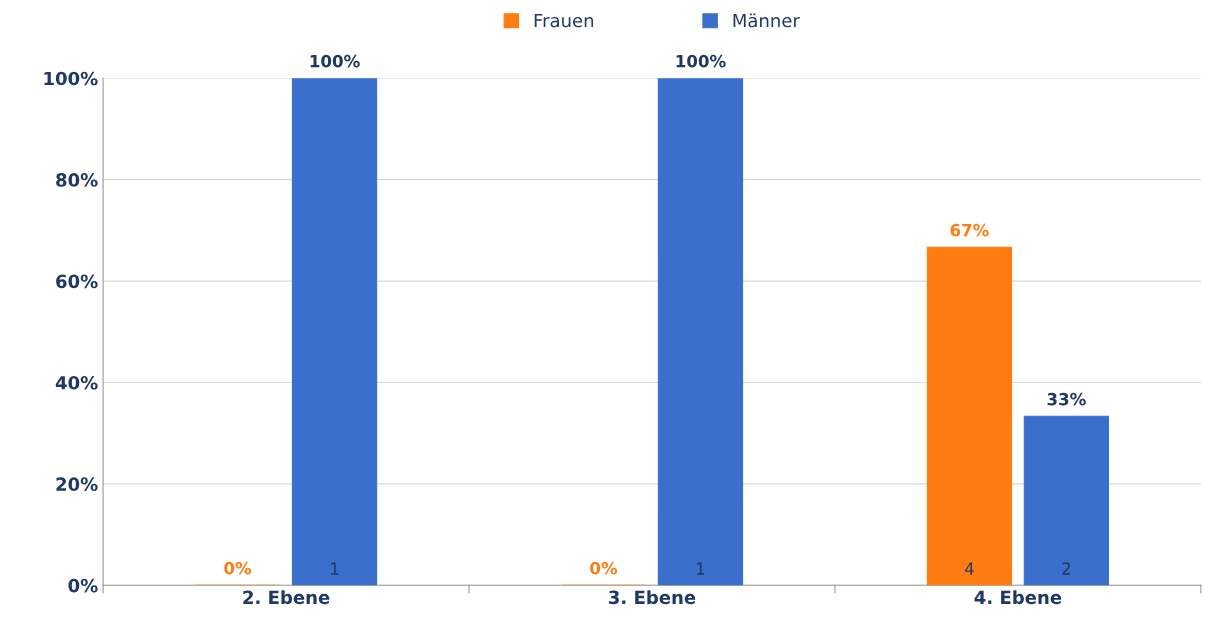 Image resolution: width=1213 pixels, height=626 pixels. Describe the element at coordinates (76, 382) in the screenshot. I see `y-tick-label: 40%` at that location.